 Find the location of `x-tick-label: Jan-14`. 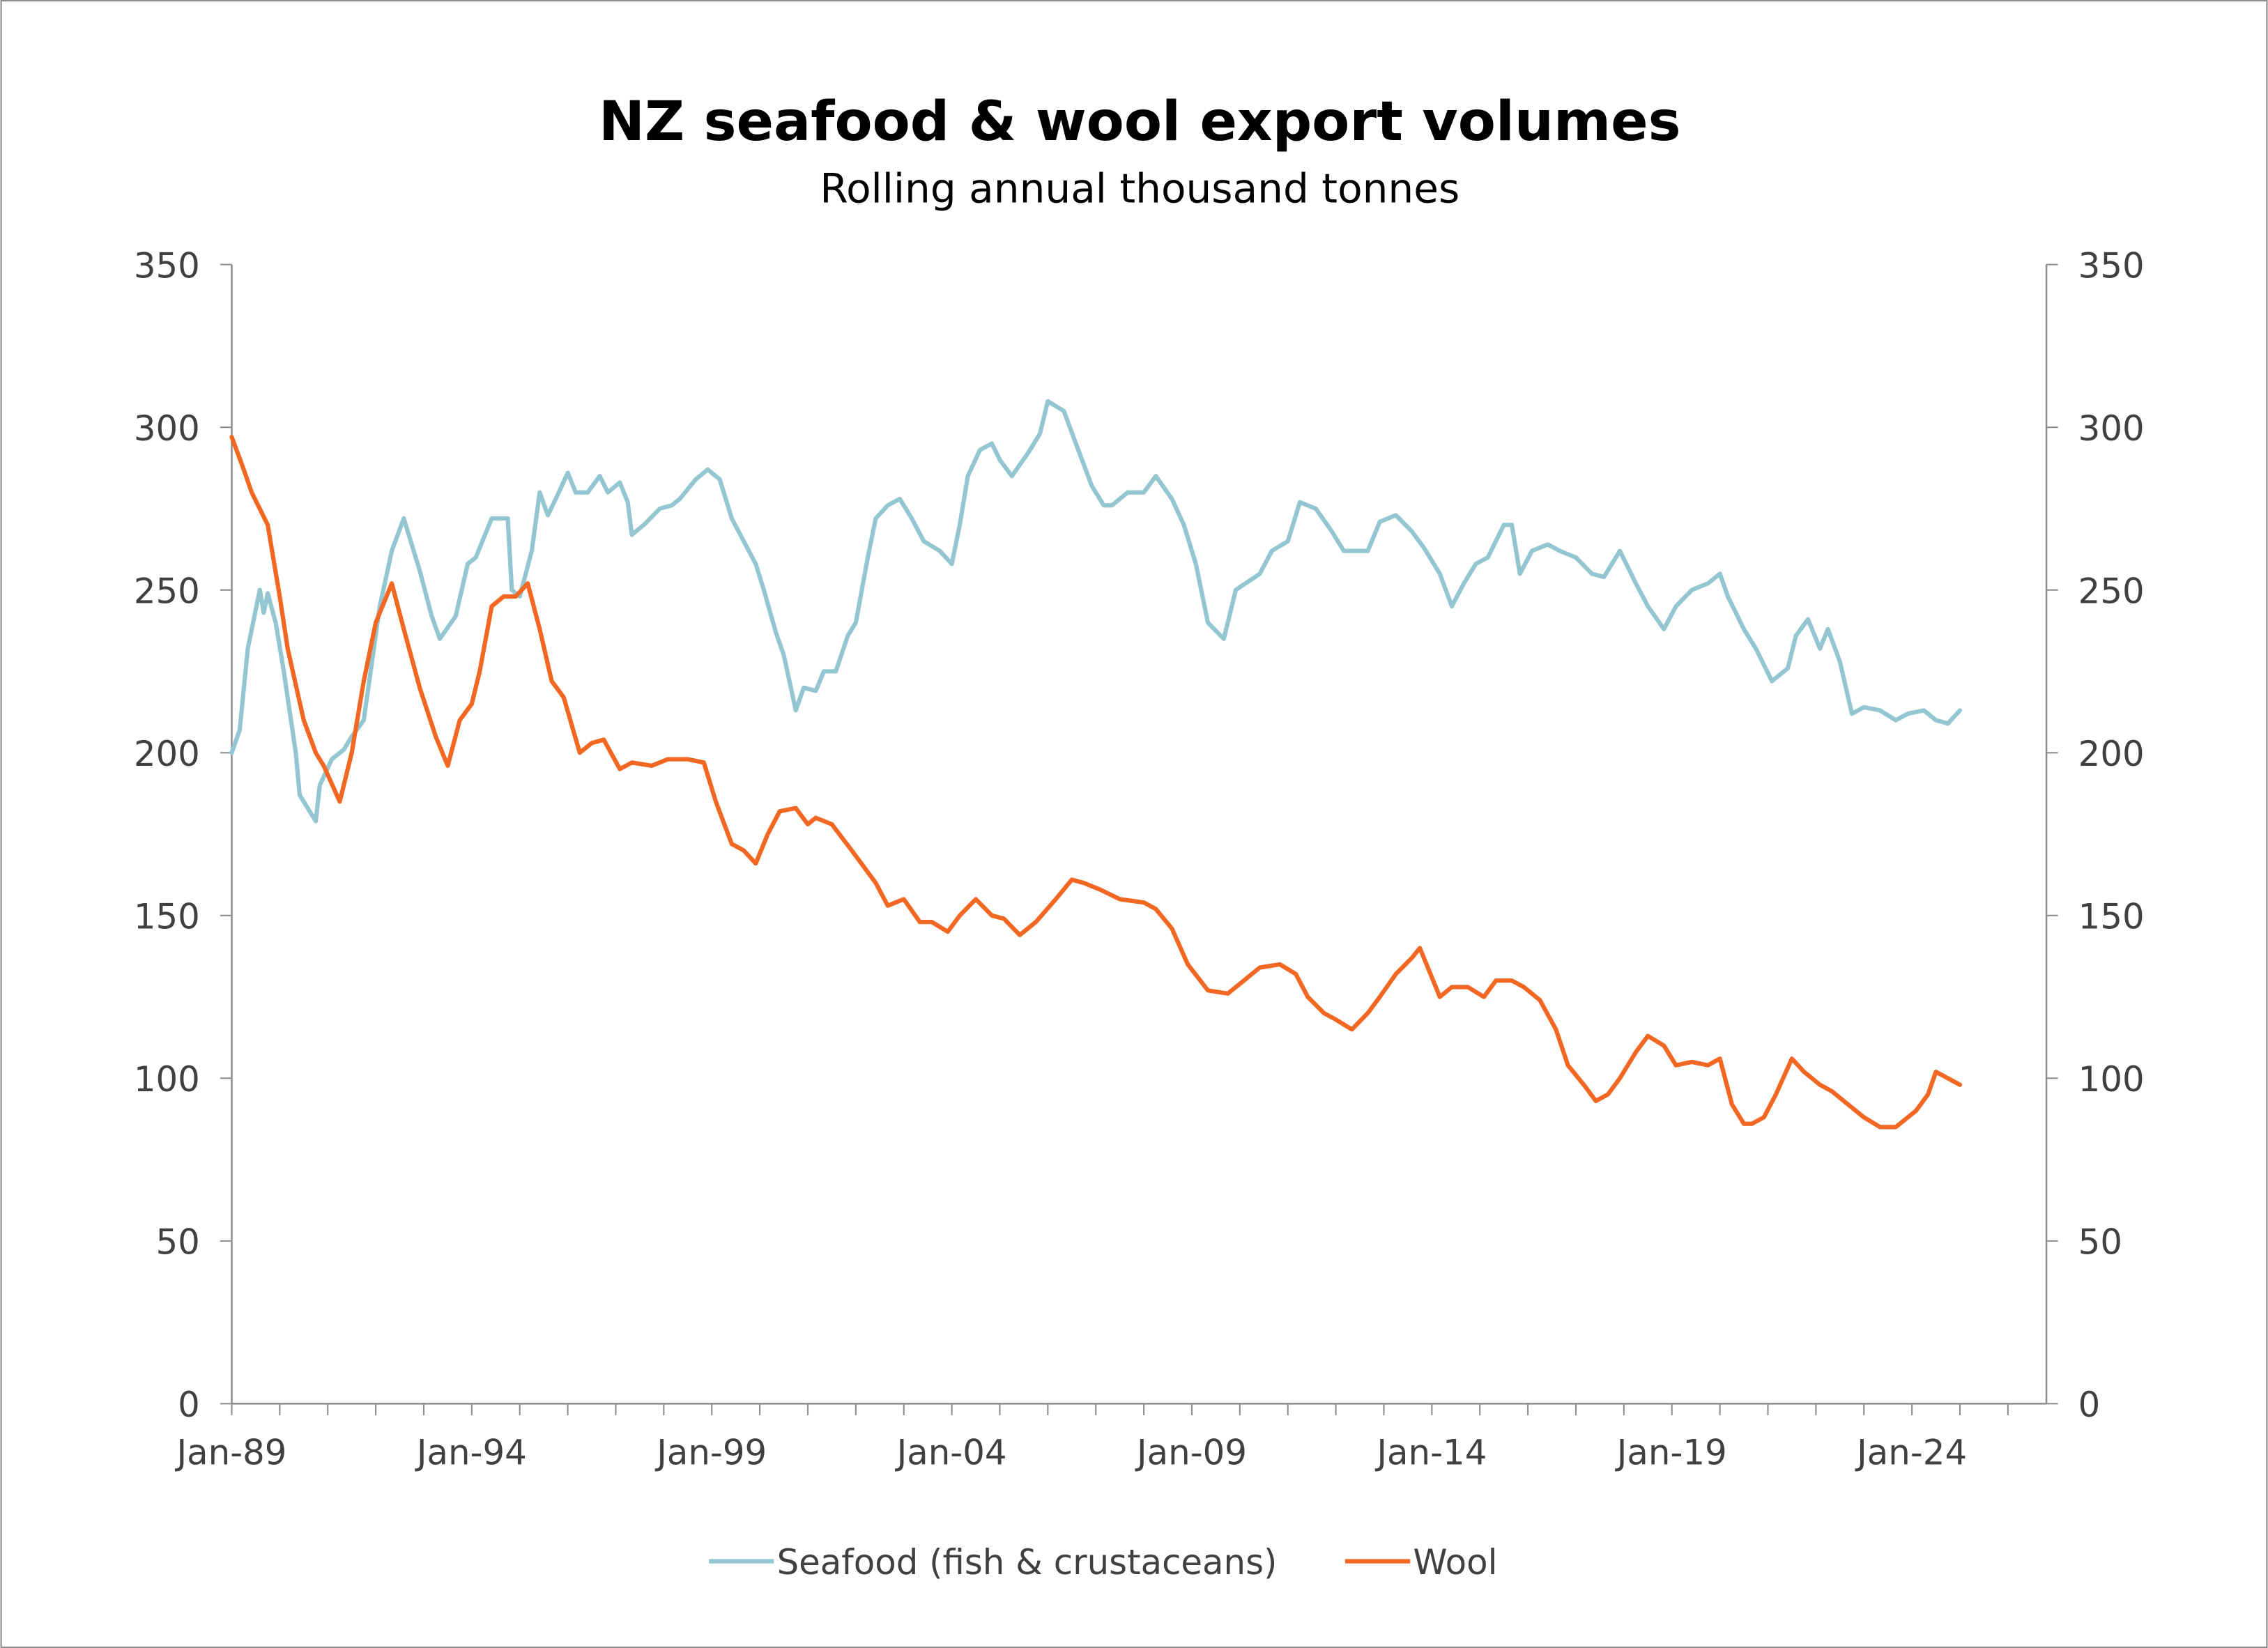

x-tick-label: Jan-14 is located at coordinates (1431, 1453).